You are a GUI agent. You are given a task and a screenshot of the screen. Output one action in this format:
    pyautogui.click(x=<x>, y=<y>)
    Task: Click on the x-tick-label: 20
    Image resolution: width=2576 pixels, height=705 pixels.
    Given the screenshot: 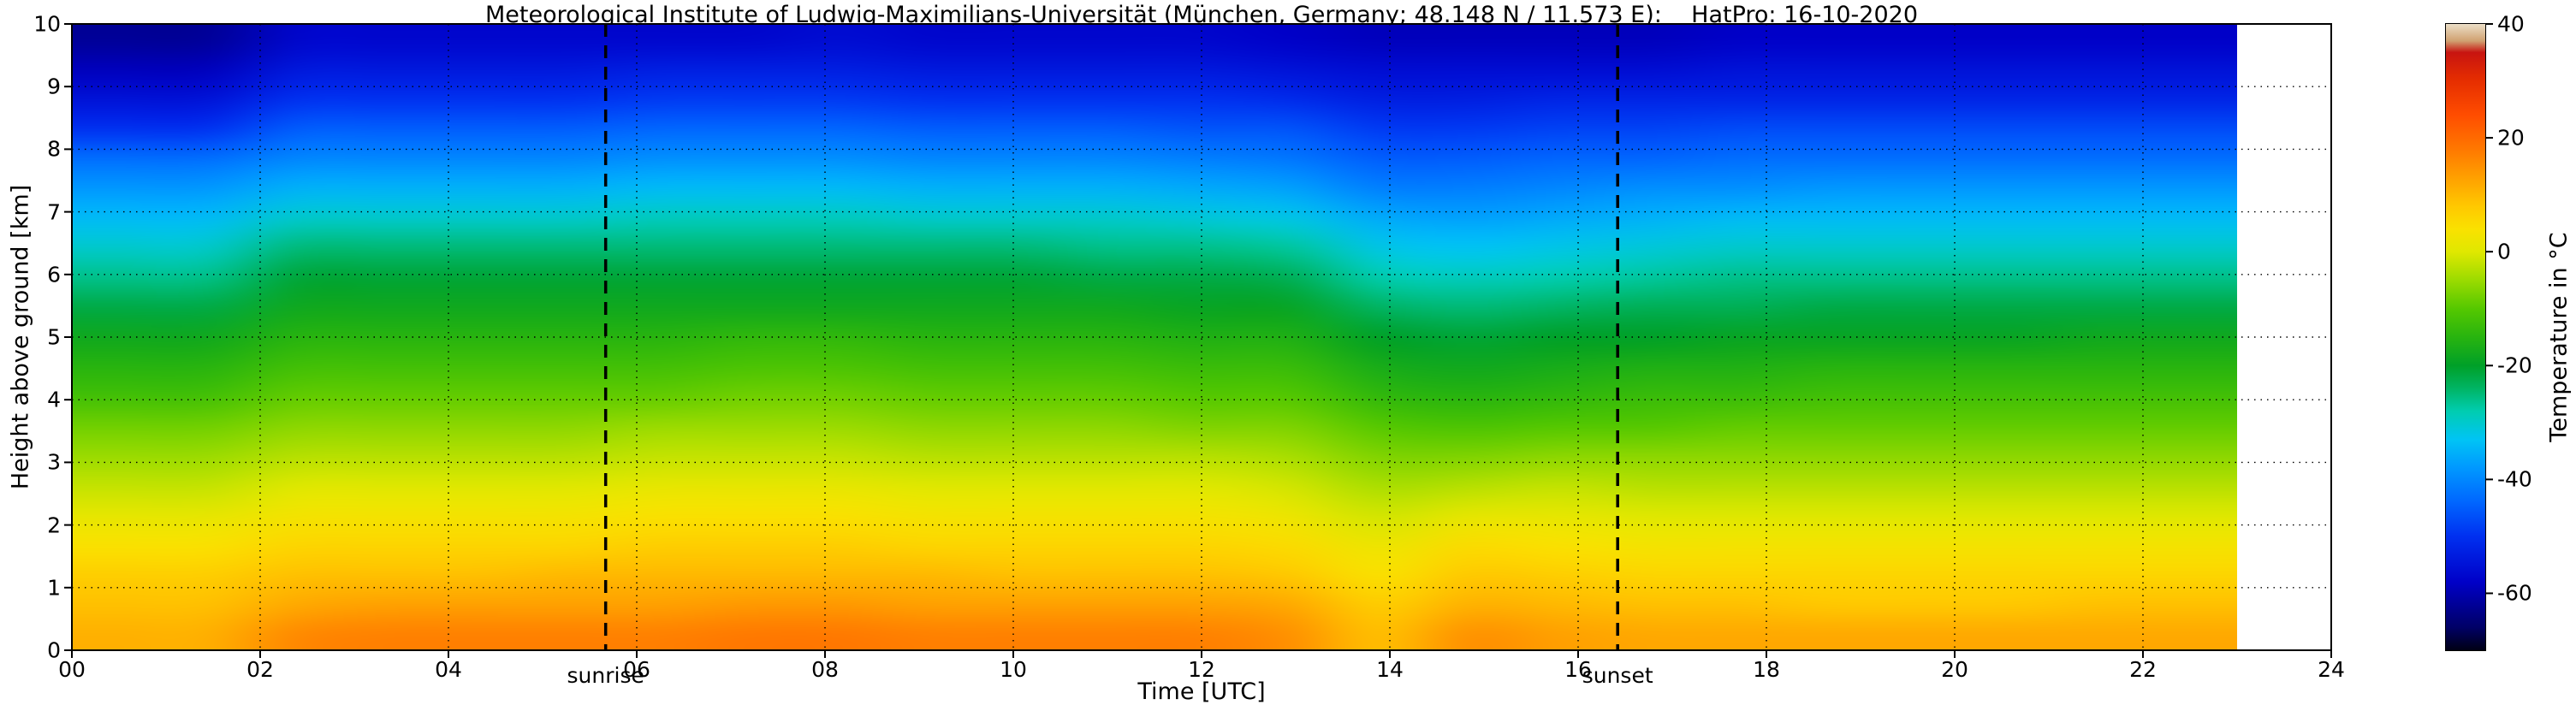 What is the action you would take?
    pyautogui.click(x=1954, y=669)
    